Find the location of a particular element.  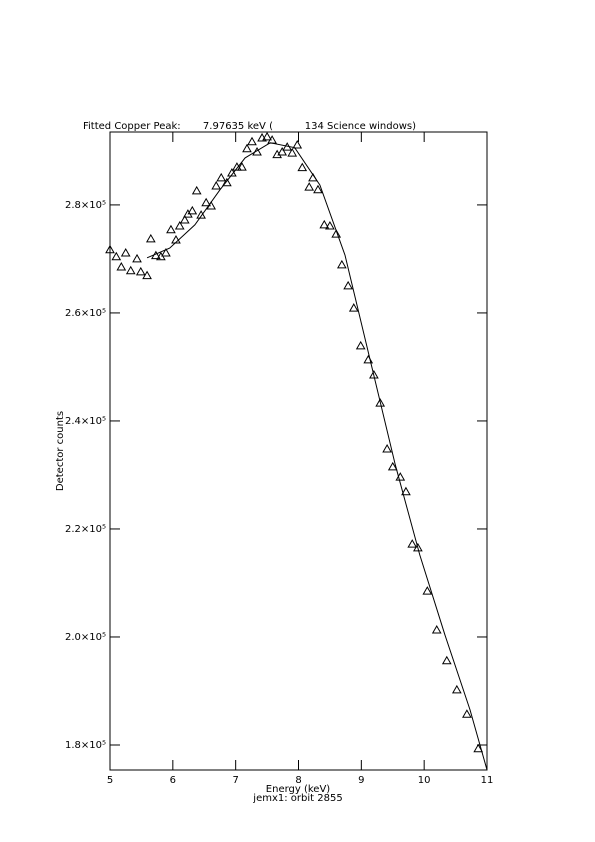

x-tick-label: 8 is located at coordinates (298, 780).